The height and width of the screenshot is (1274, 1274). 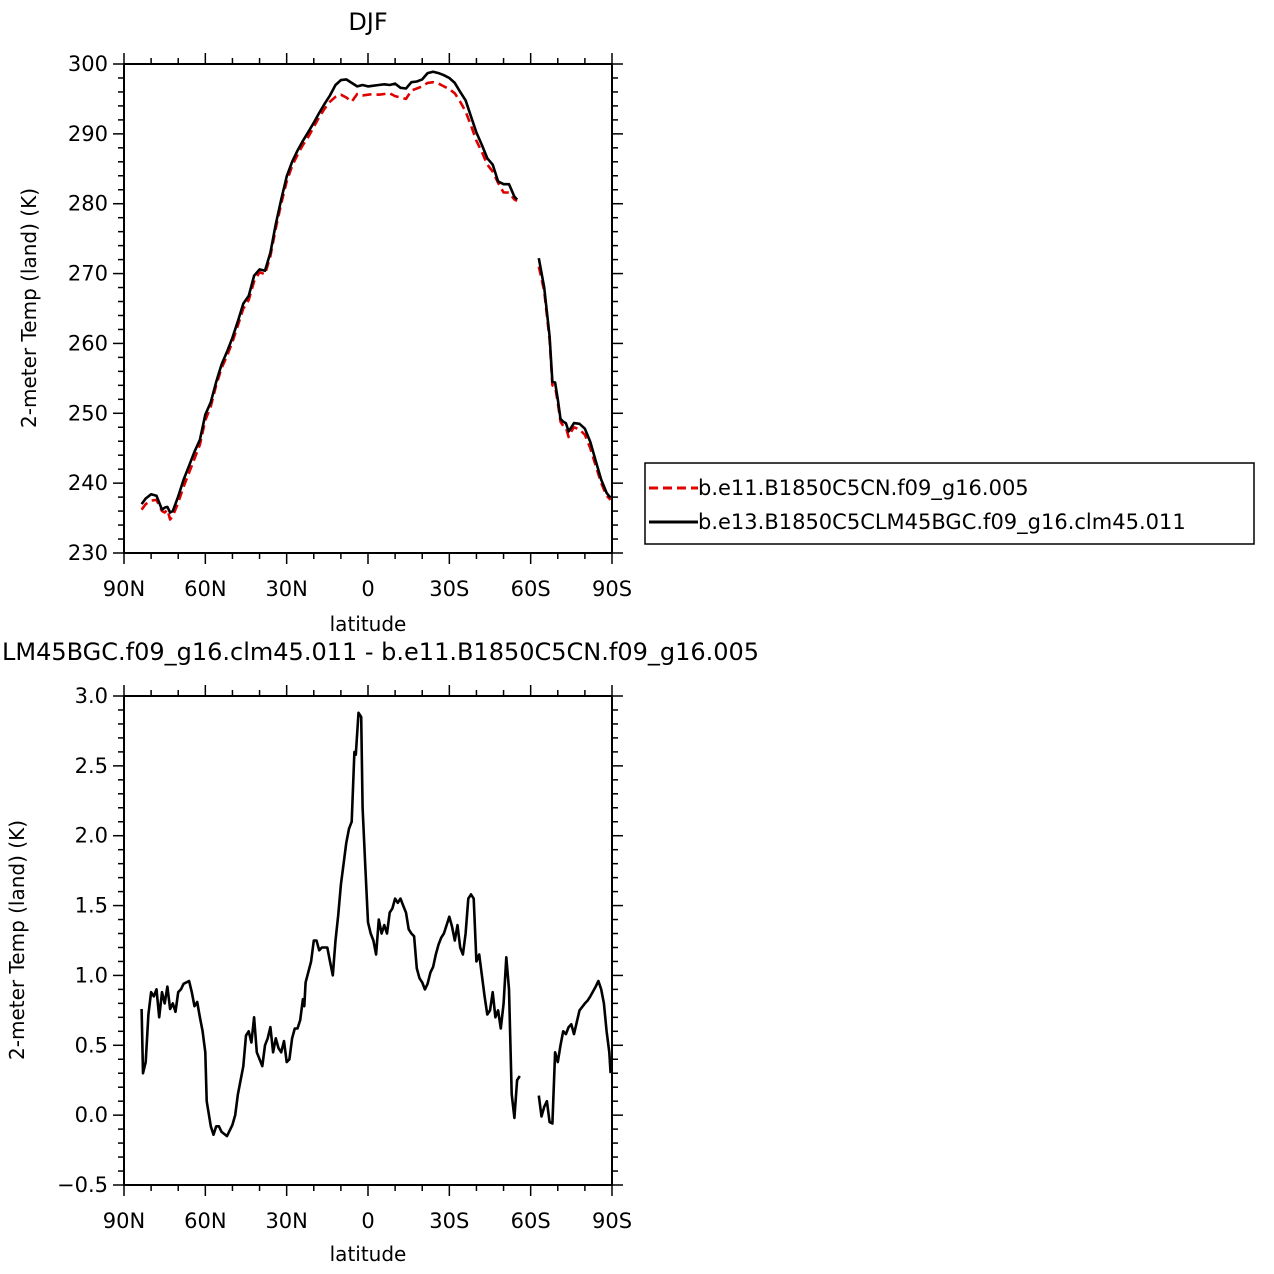 I want to click on y-tick-label: 3.0, so click(x=91, y=696).